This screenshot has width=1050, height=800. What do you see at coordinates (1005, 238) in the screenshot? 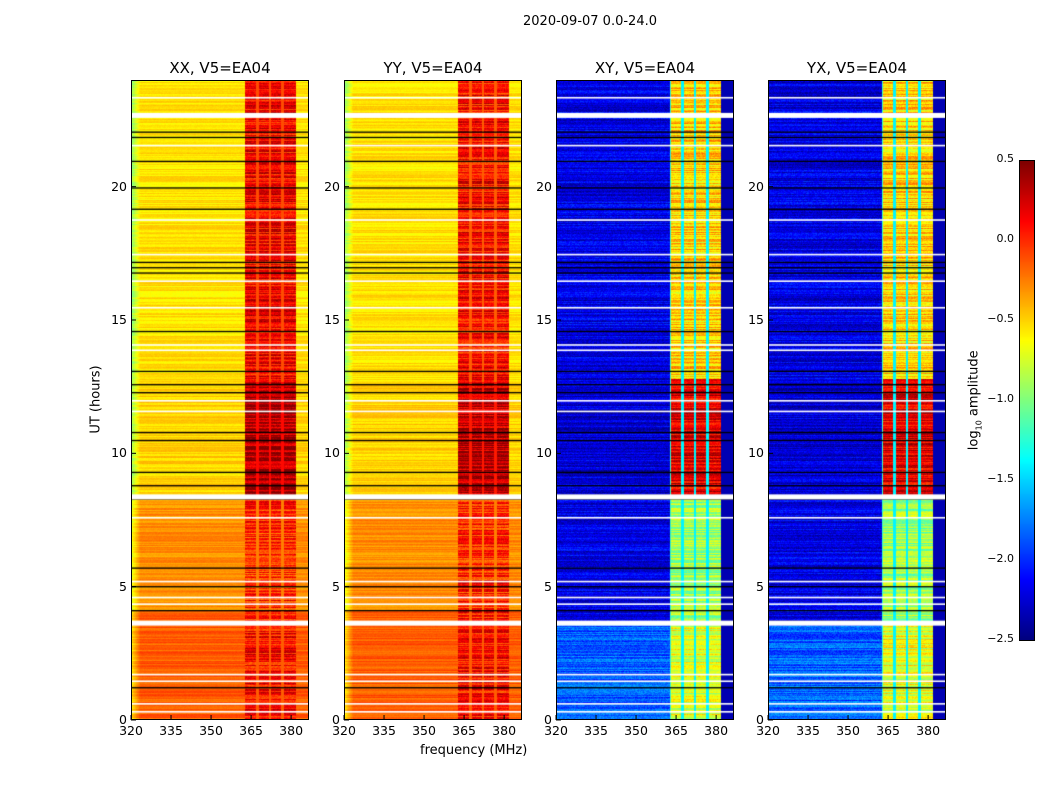
I see `colorbar-tick-label: 0.0` at bounding box center [1005, 238].